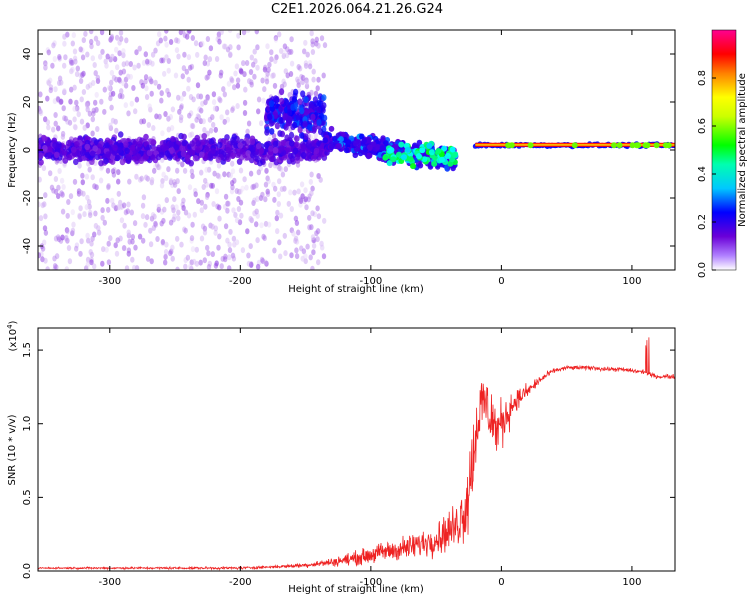 The width and height of the screenshot is (750, 600). I want to click on colorbar-label: Normalized spectral amplitude, so click(742, 150).